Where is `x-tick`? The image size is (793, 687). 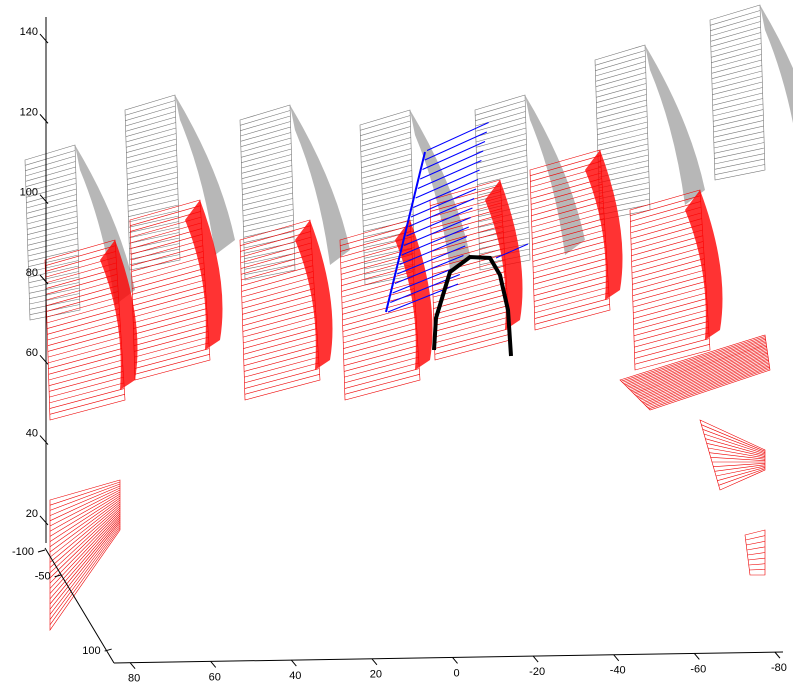
x-tick is located at coordinates (616, 658).